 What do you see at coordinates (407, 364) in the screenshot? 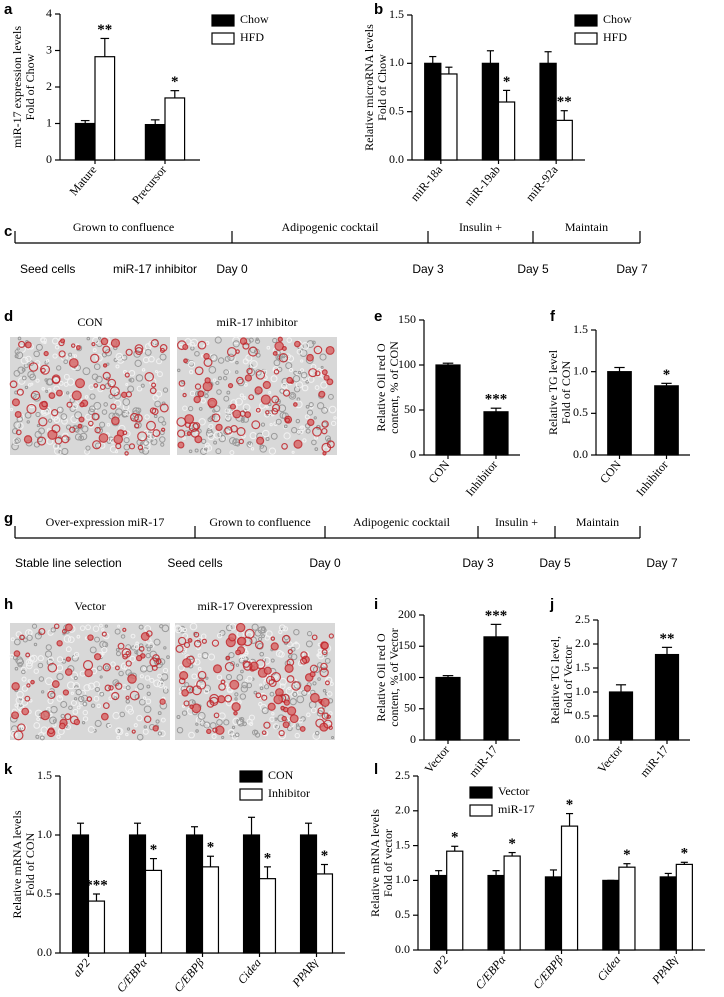
I see `y-tick-label: 100` at bounding box center [407, 364].